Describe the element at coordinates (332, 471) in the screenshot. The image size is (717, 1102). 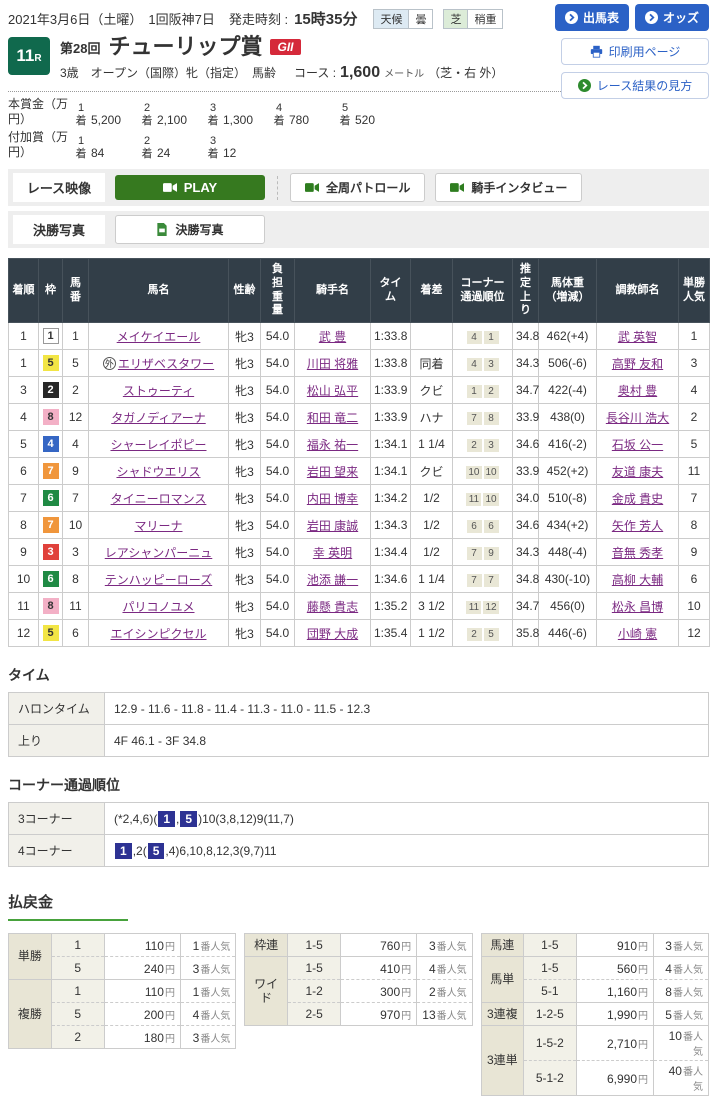
I see `jockey-link: 岩田 望来` at that location.